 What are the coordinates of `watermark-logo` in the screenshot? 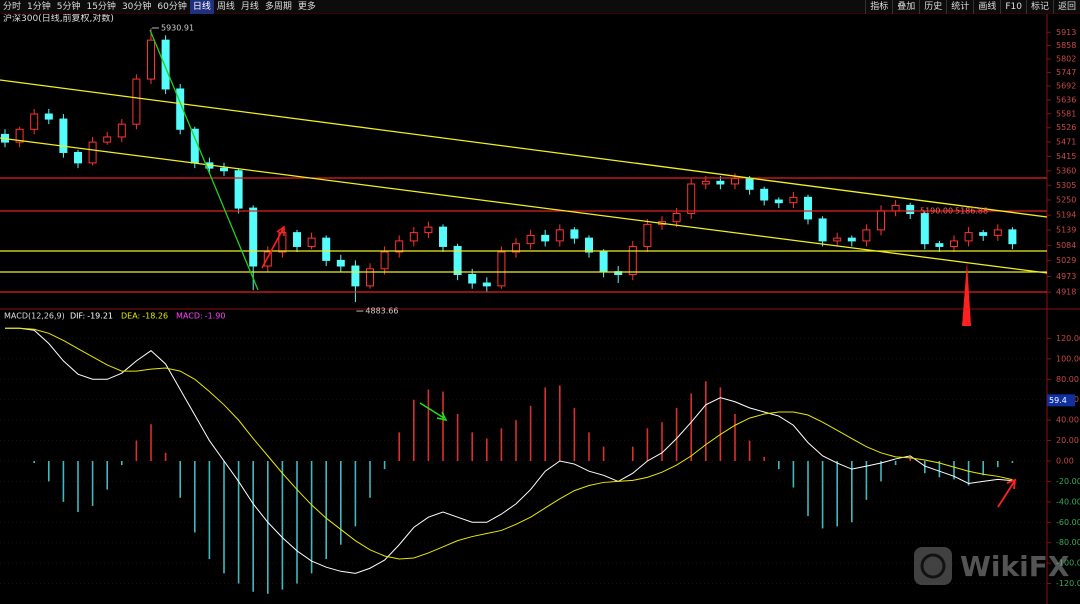 It's located at (933, 566).